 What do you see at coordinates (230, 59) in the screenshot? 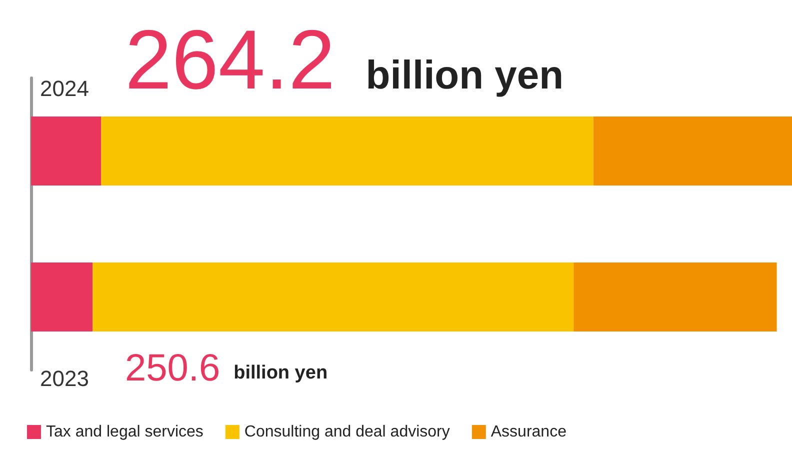
I see `annotation: 264.2` at bounding box center [230, 59].